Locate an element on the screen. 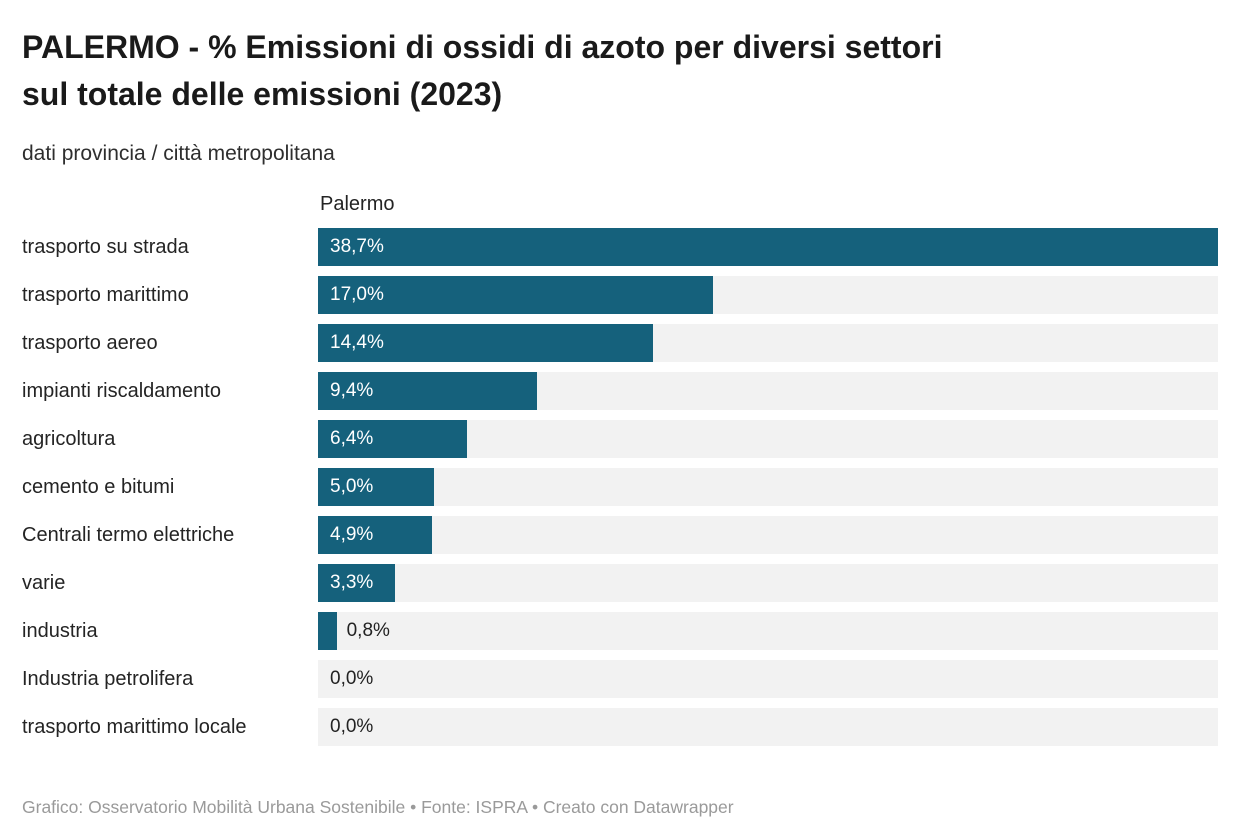 The width and height of the screenshot is (1240, 838). label-column-spacer is located at coordinates (170, 204).